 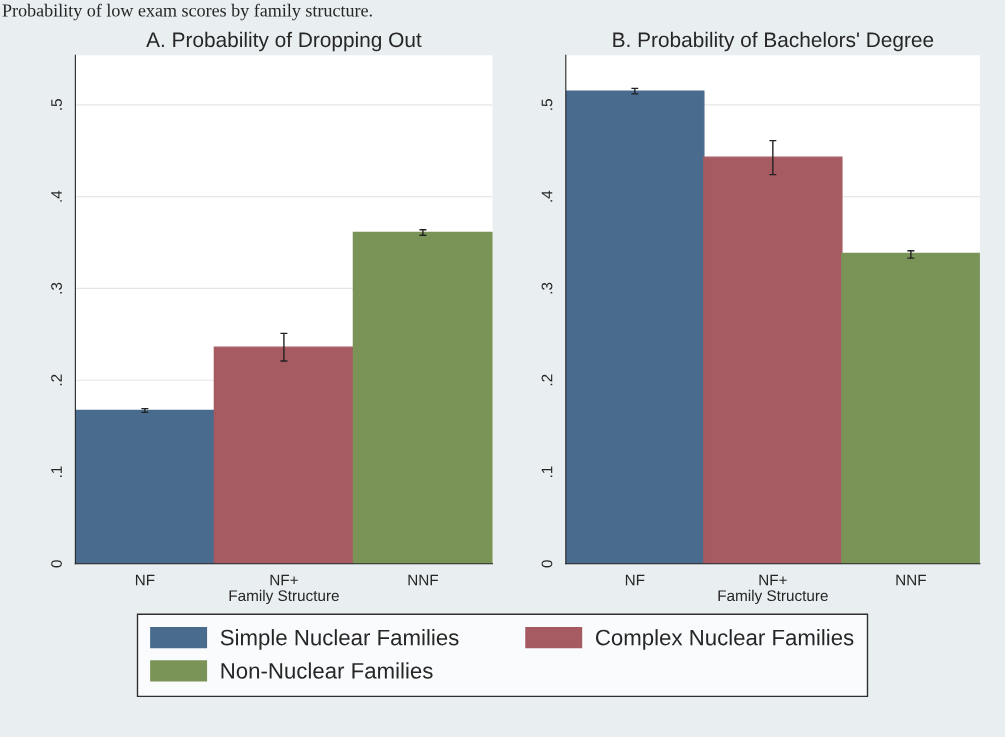 I want to click on chart-title: A. Probability of Dropping Out, so click(x=284, y=41).